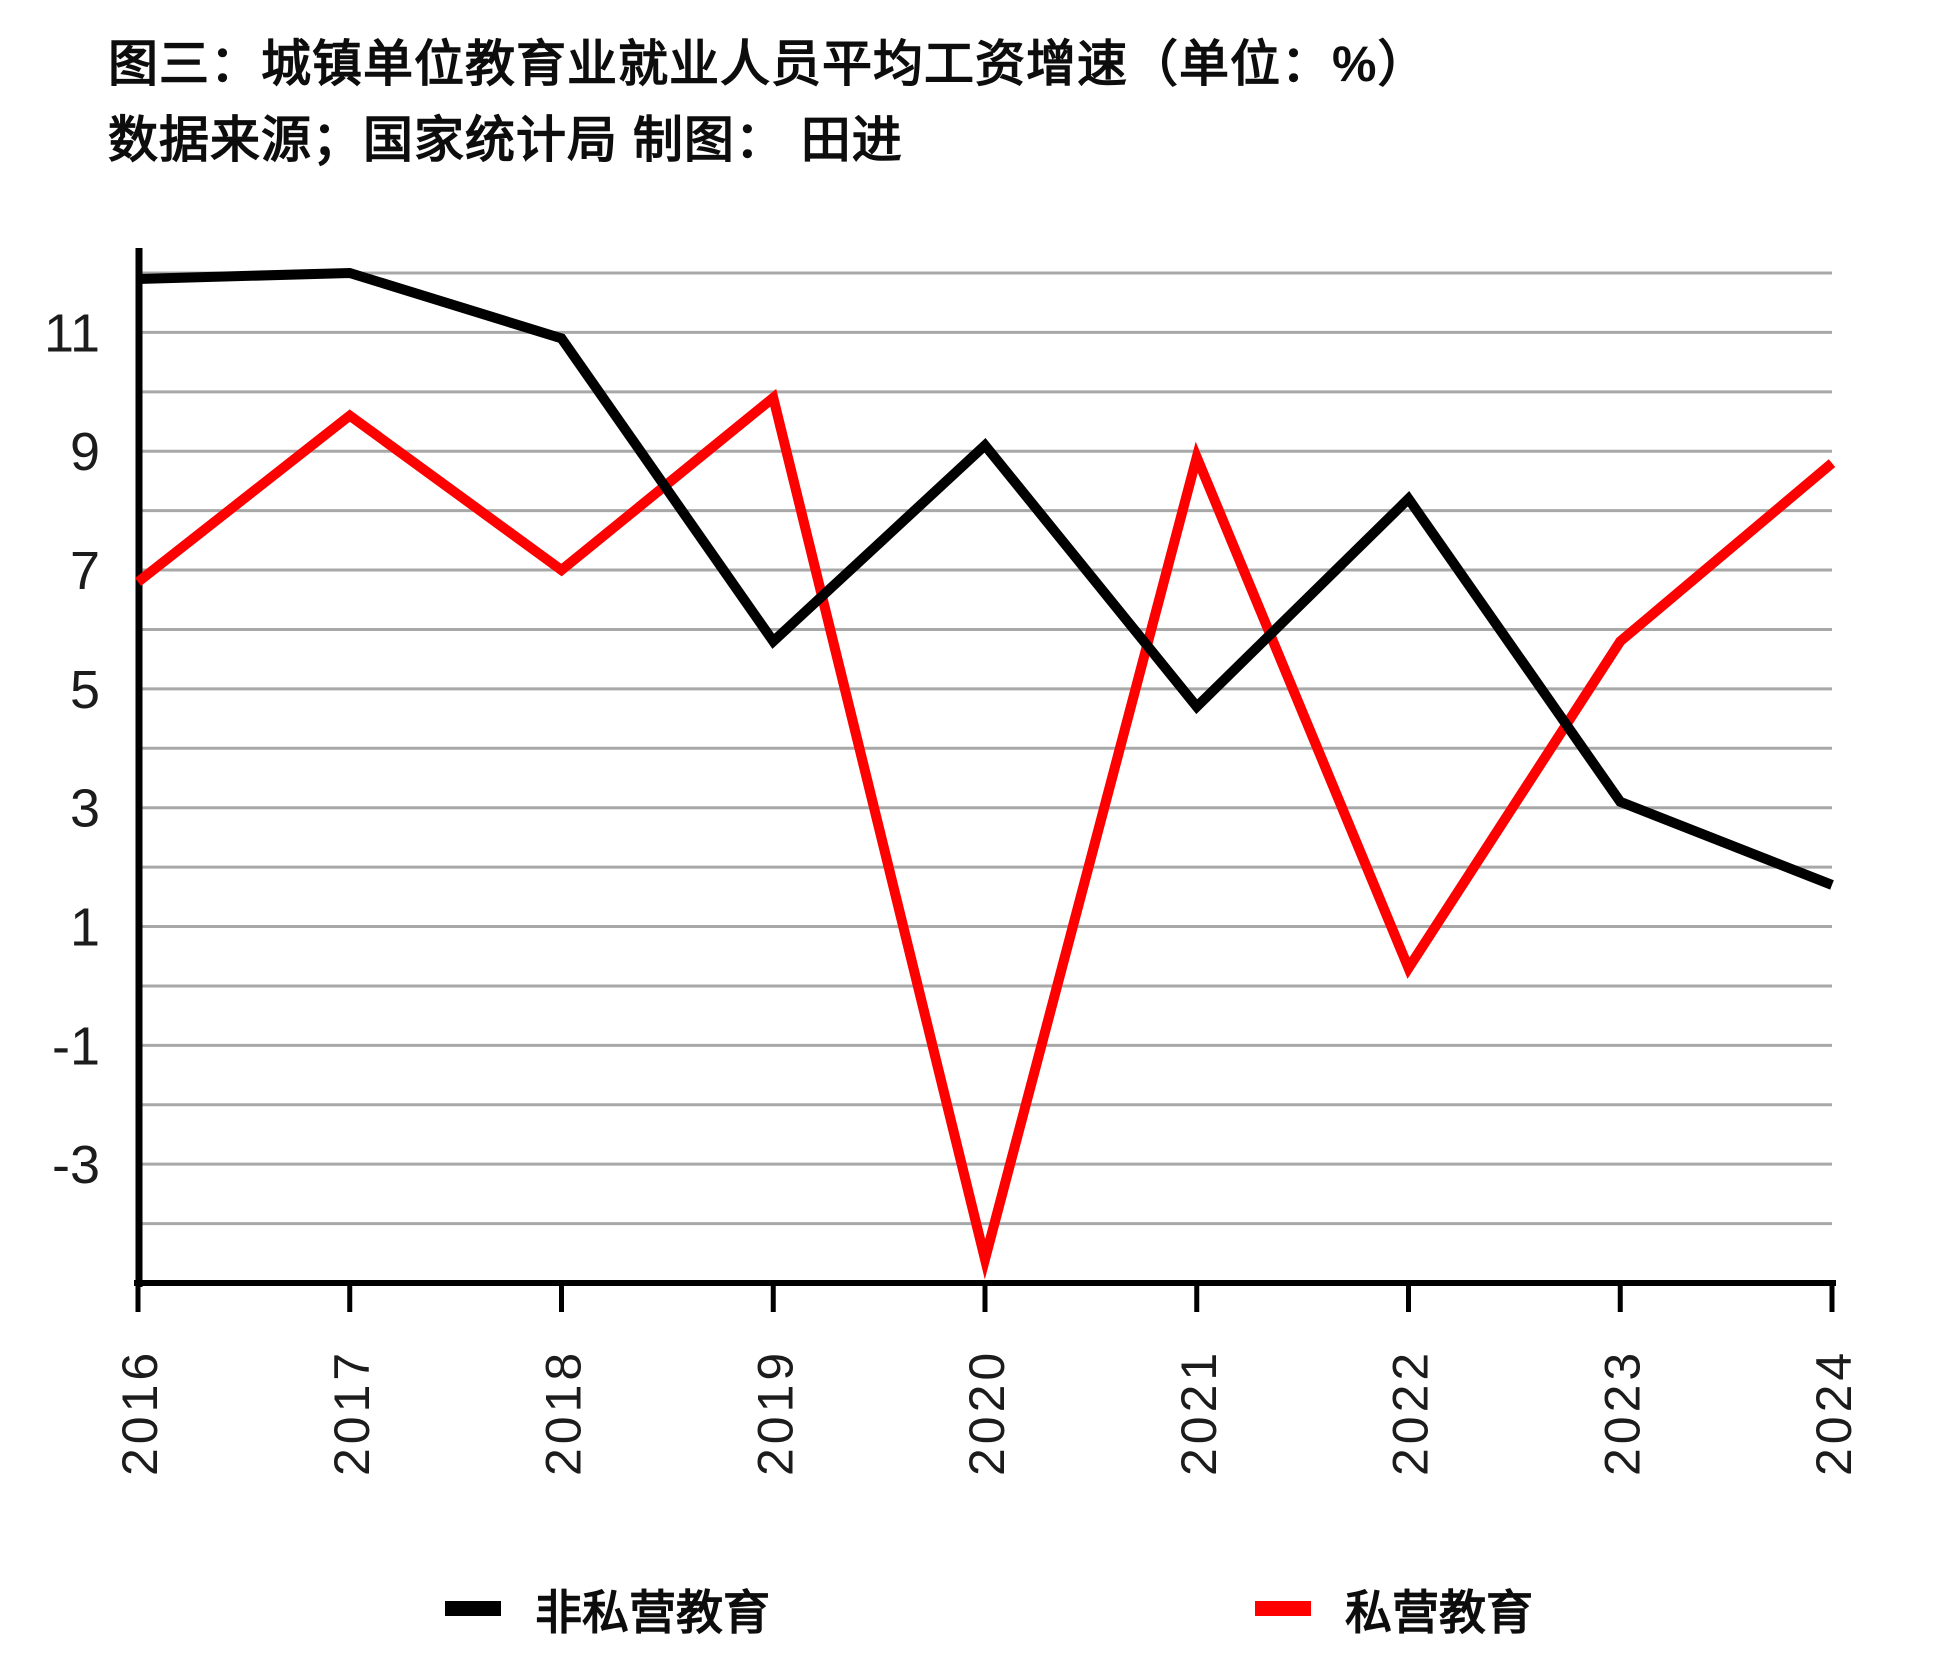  What do you see at coordinates (1283, 1608) in the screenshot?
I see `legend-swatch-private-red` at bounding box center [1283, 1608].